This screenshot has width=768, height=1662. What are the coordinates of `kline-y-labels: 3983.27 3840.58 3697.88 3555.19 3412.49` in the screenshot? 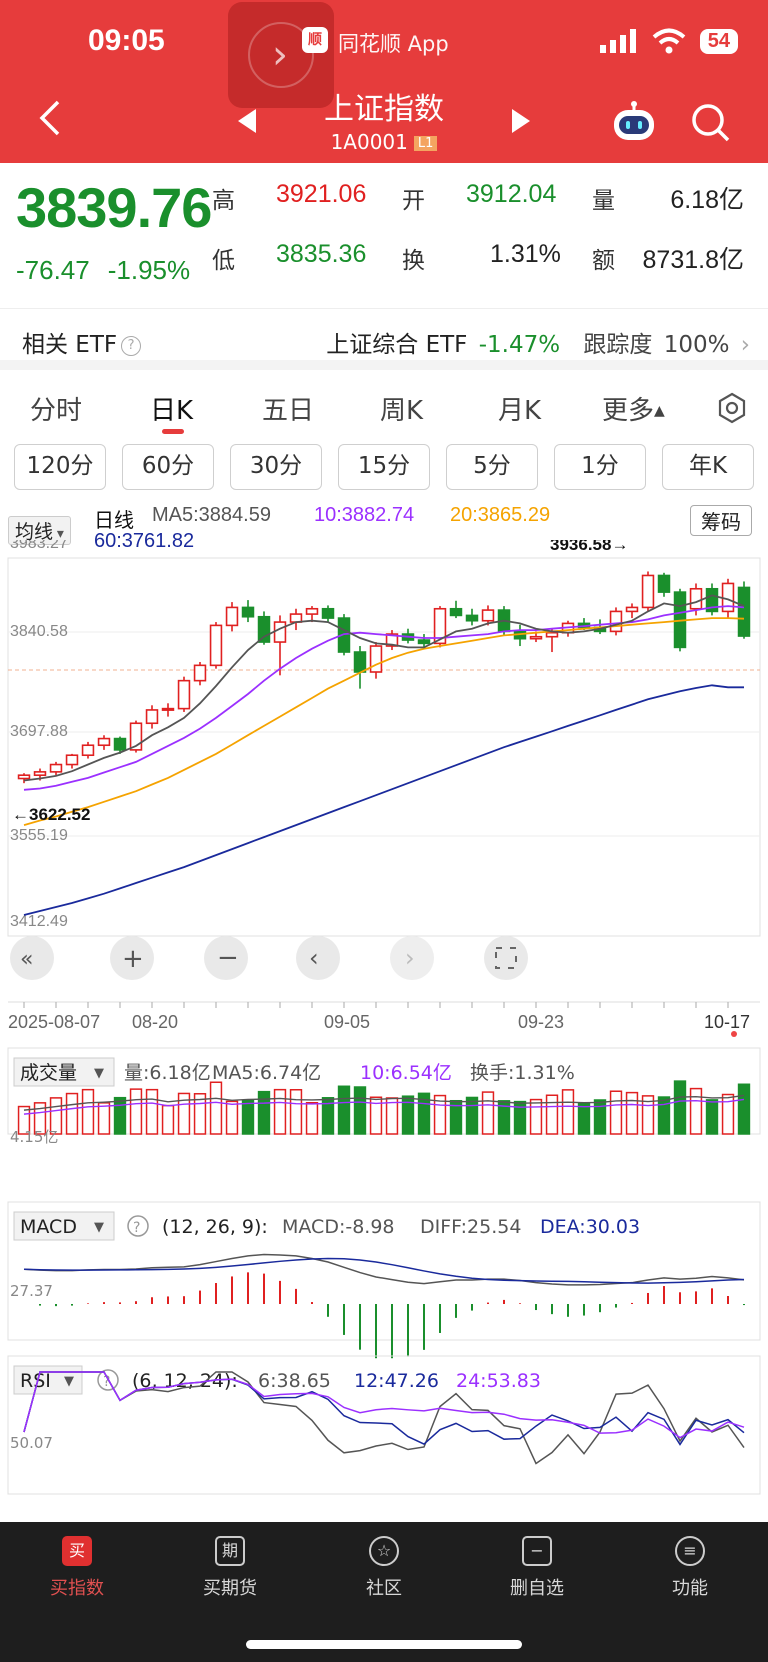 It's located at (39, 735).